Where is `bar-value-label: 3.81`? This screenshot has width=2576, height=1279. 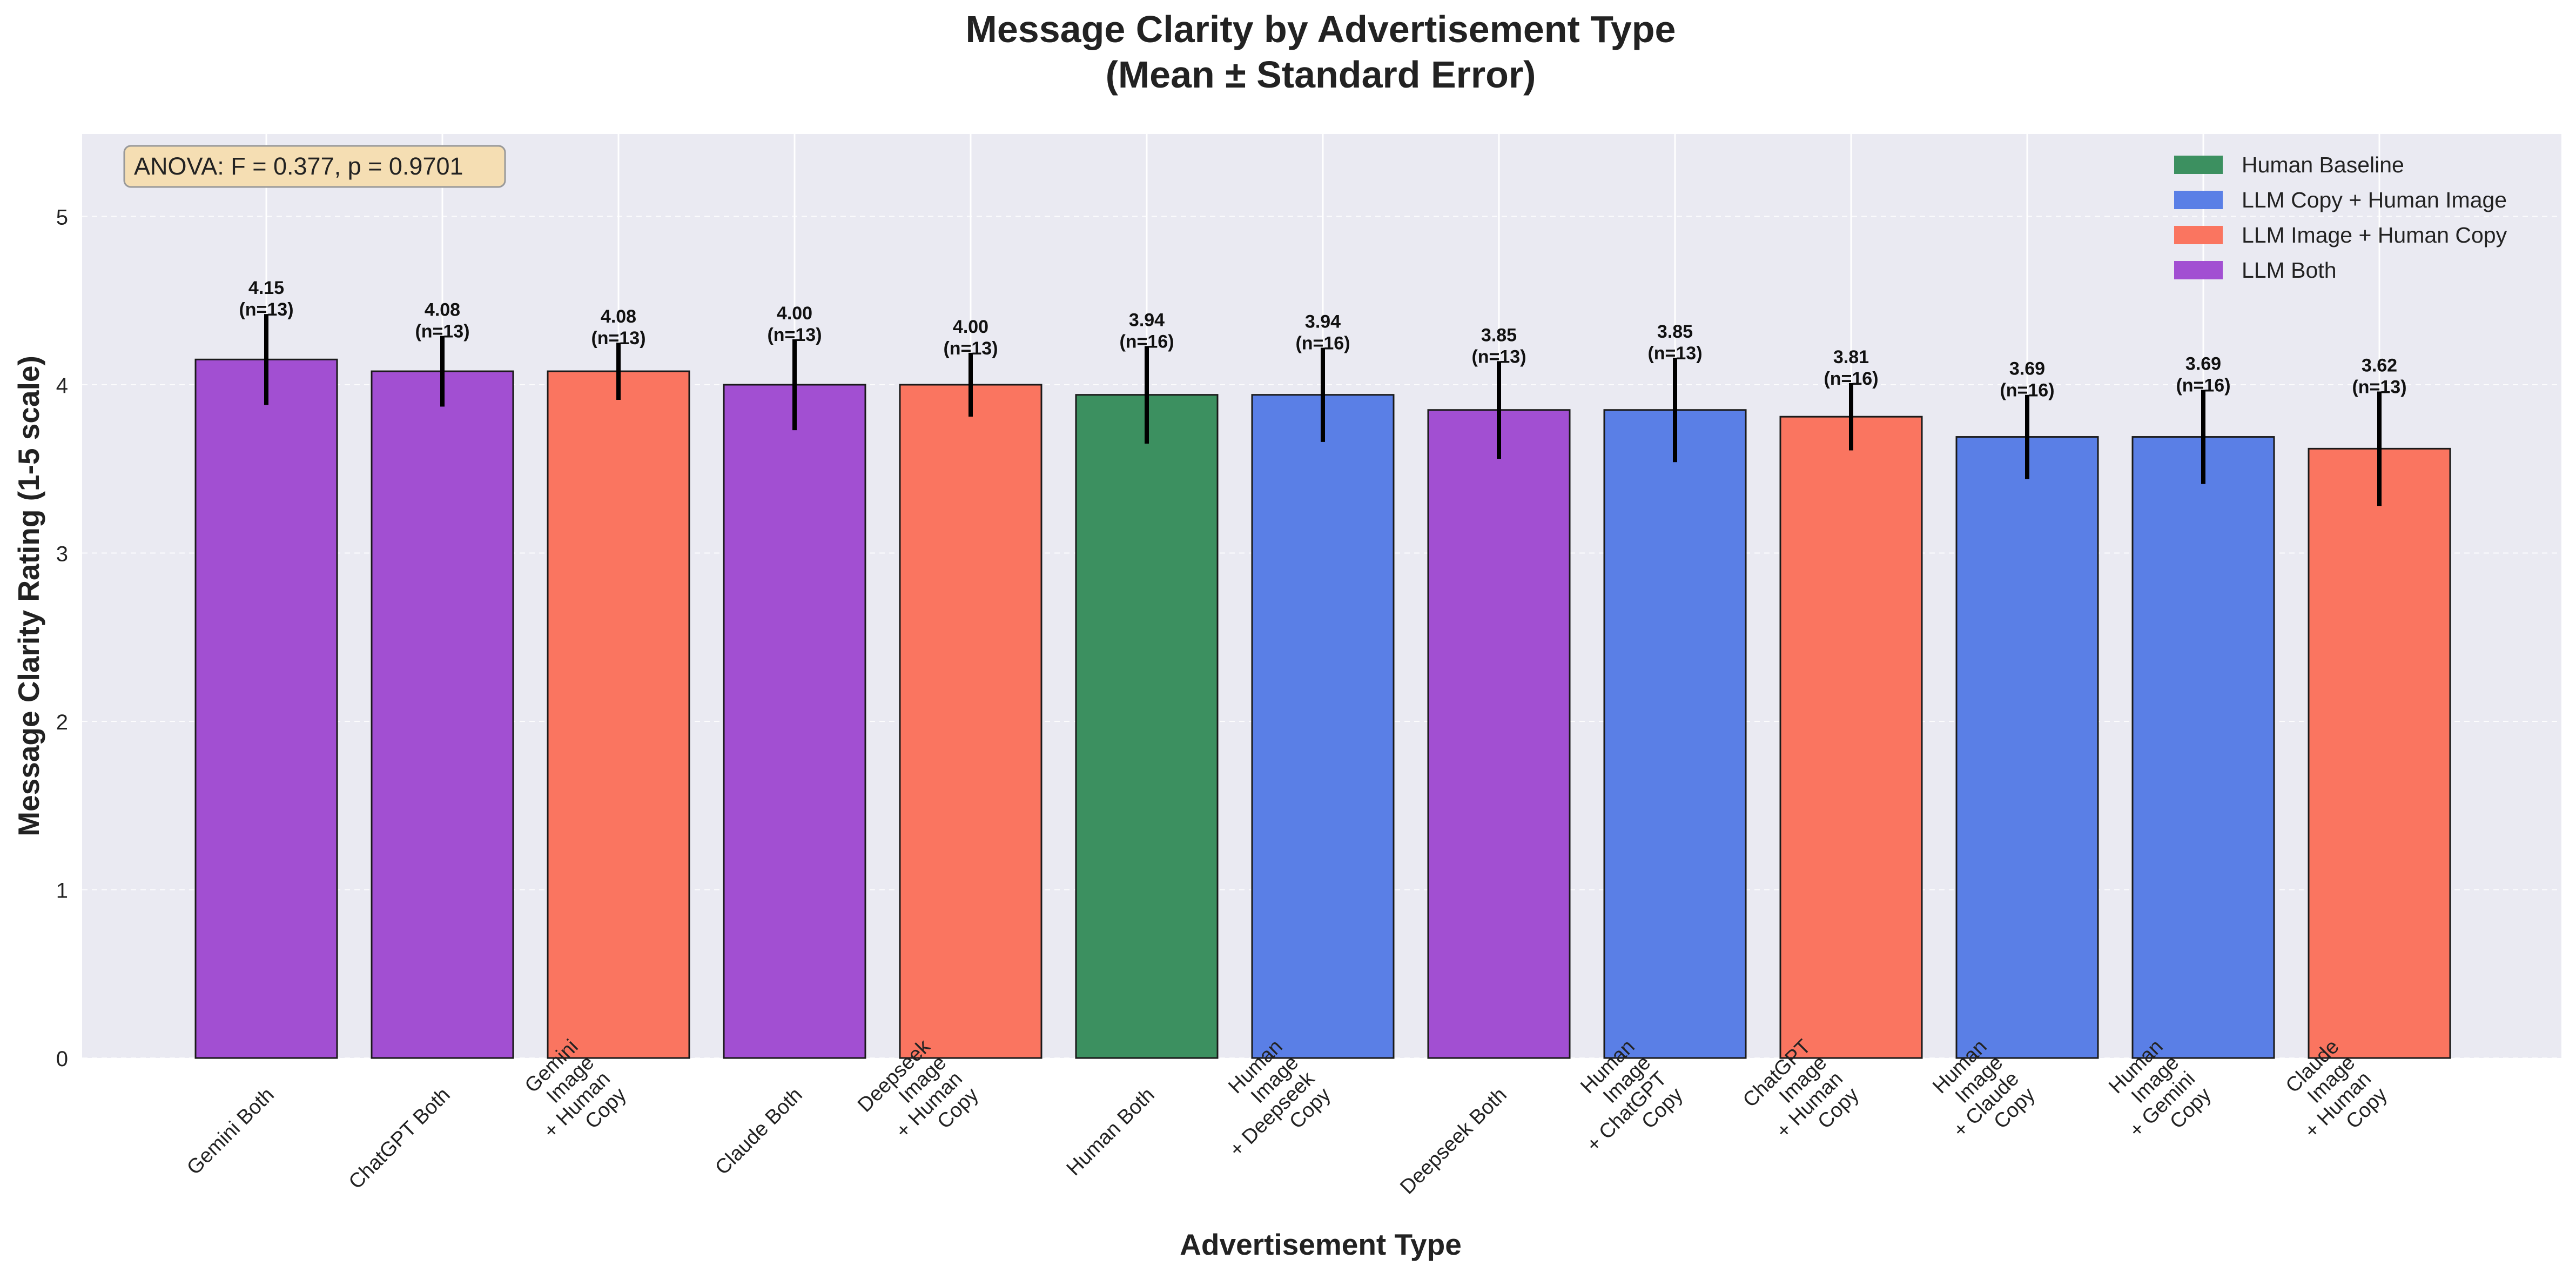
bar-value-label: 3.81 is located at coordinates (1851, 357).